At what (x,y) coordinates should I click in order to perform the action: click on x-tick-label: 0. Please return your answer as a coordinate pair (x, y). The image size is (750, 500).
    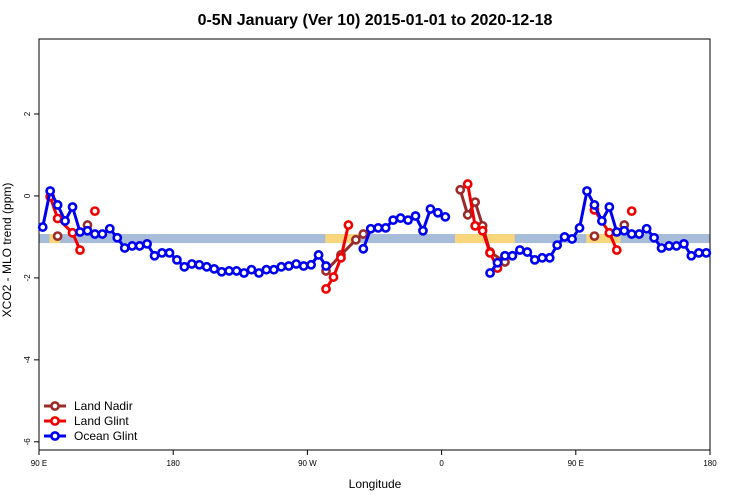
    Looking at the image, I should click on (441, 463).